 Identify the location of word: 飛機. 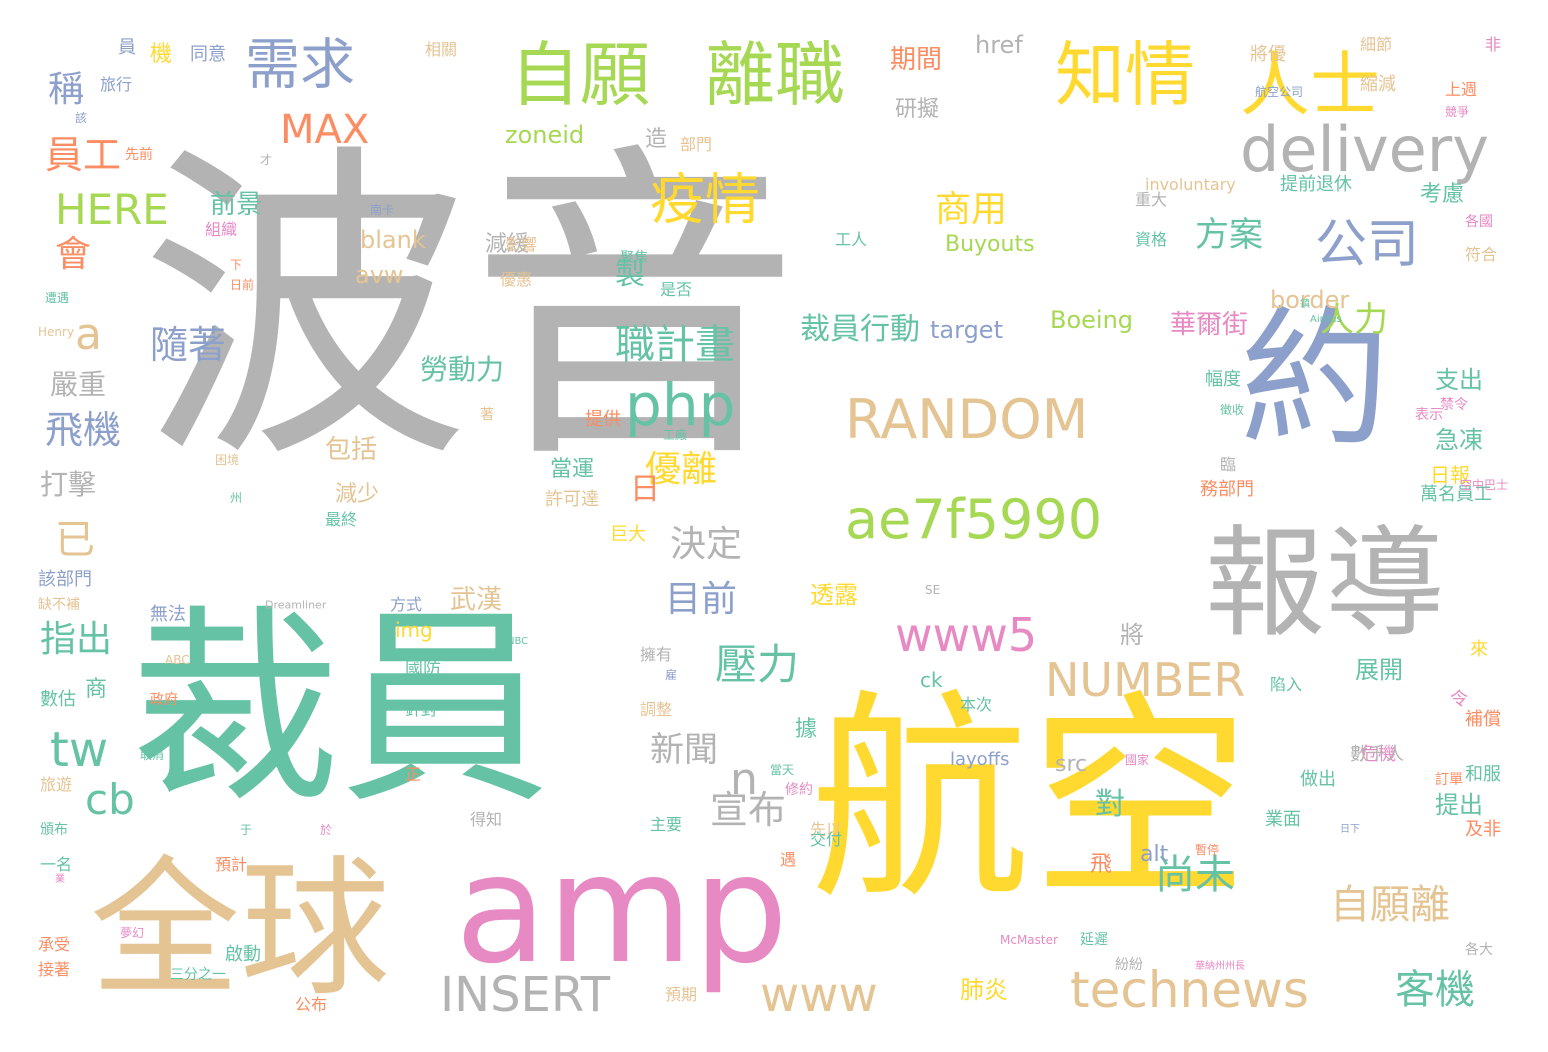
(83, 430).